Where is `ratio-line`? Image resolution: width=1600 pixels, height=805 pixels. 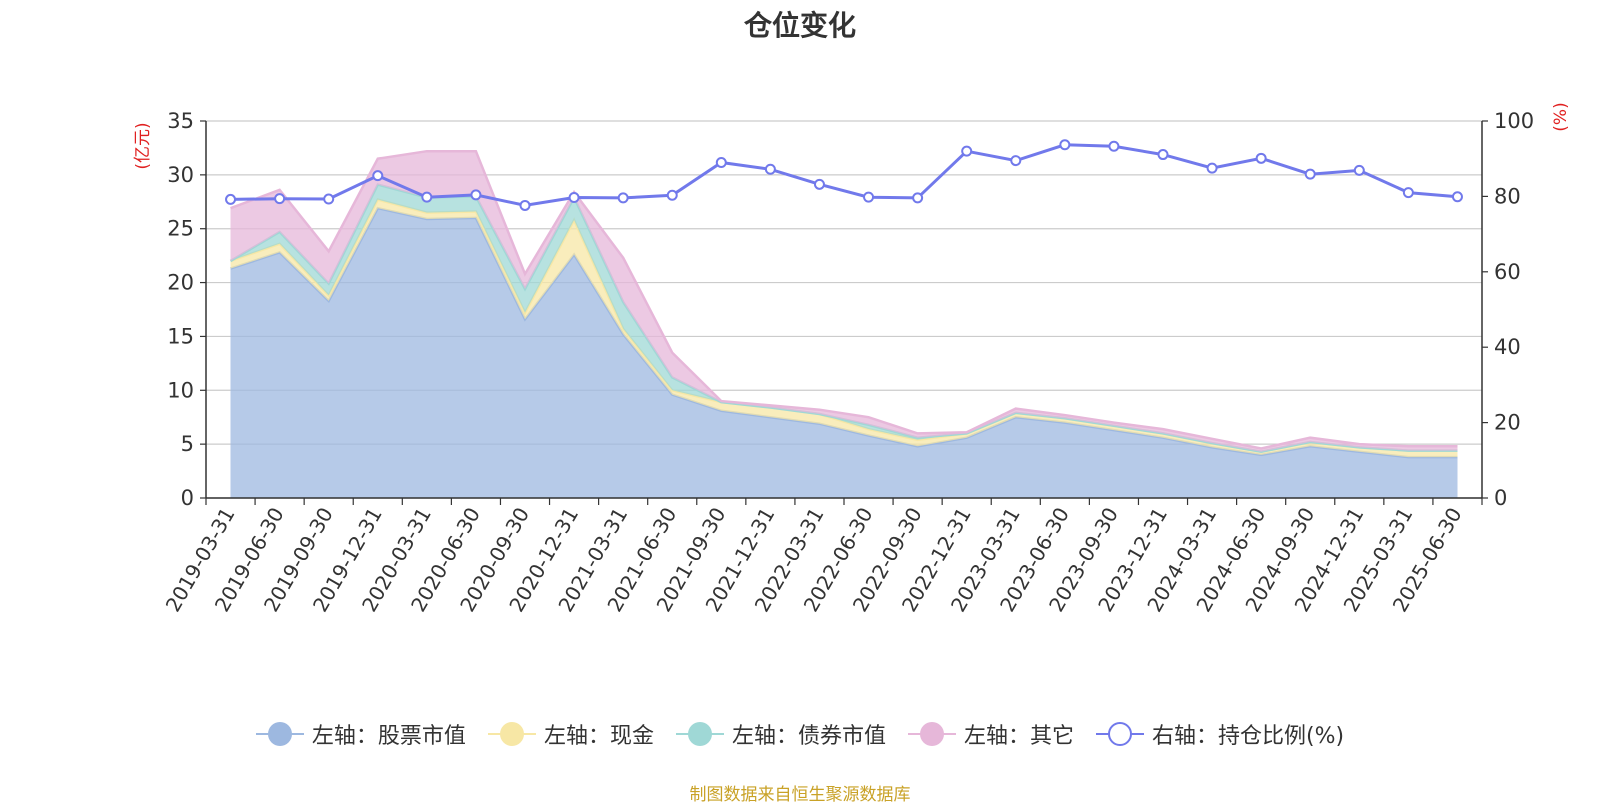
ratio-line is located at coordinates (844, 175).